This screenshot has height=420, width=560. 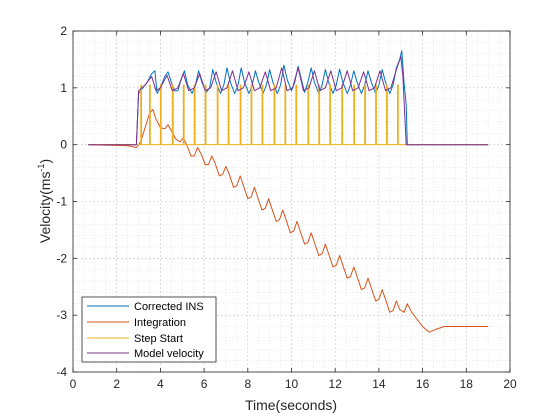 I want to click on x-tick-label: 4, so click(x=160, y=384).